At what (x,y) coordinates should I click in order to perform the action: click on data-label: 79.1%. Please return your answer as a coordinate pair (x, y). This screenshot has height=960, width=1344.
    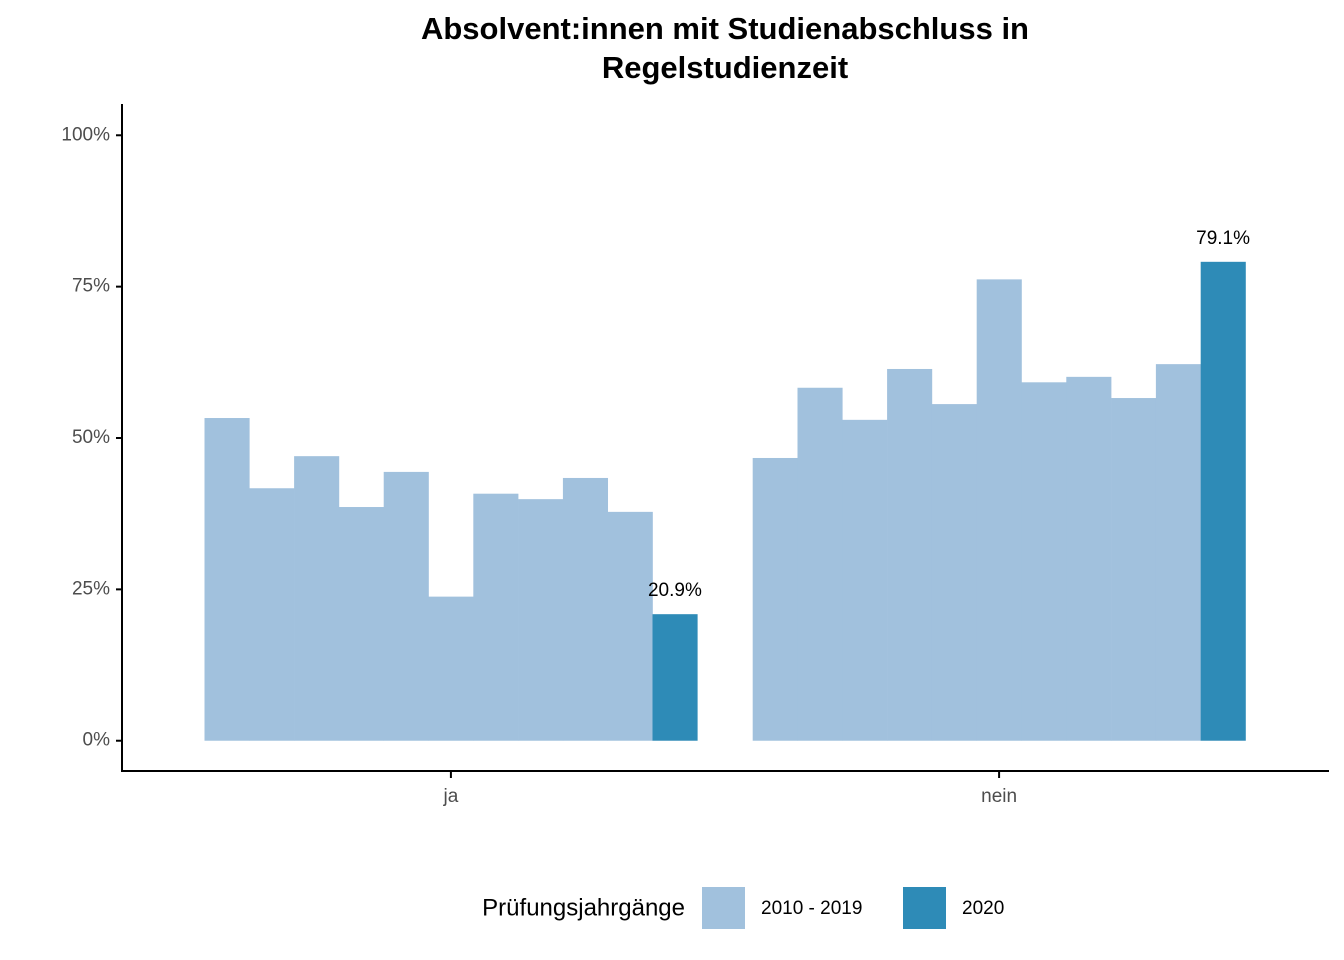
    Looking at the image, I should click on (1223, 238).